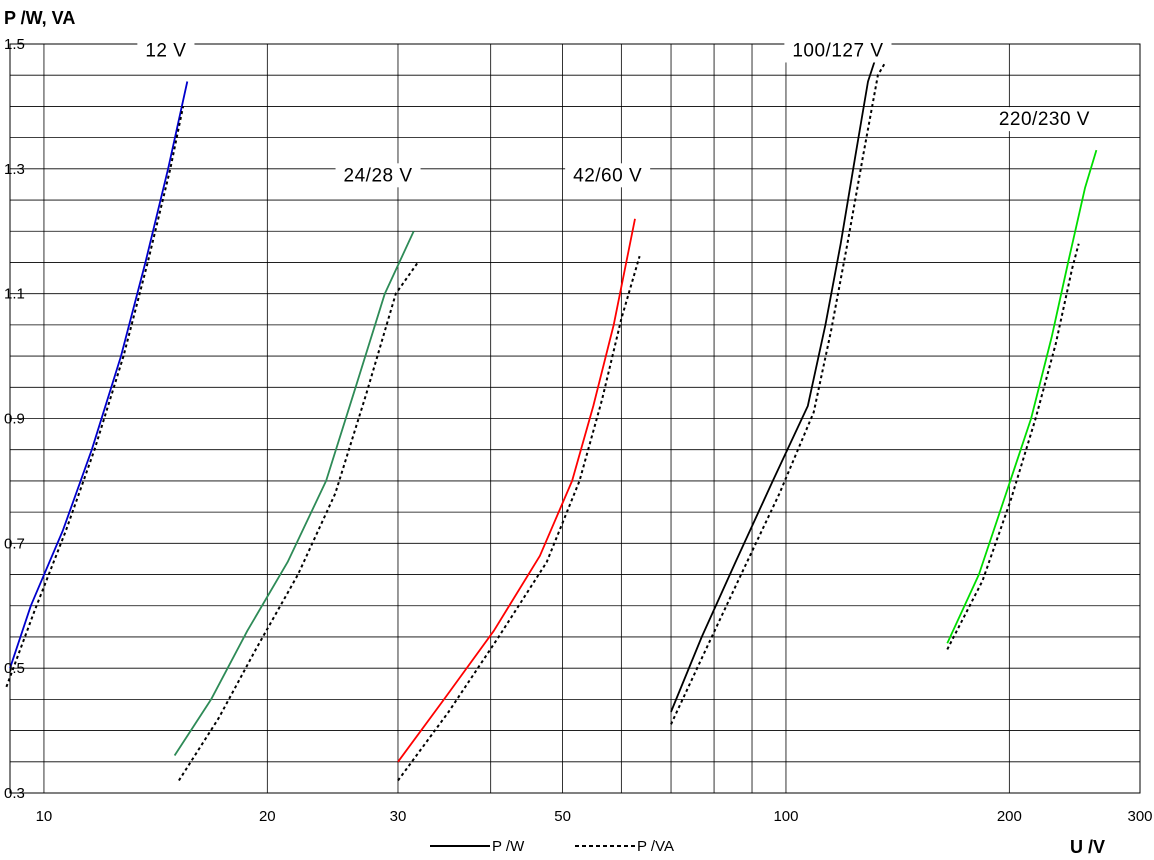 The width and height of the screenshot is (1154, 860). I want to click on y-tick-label: 1.5, so click(14, 44).